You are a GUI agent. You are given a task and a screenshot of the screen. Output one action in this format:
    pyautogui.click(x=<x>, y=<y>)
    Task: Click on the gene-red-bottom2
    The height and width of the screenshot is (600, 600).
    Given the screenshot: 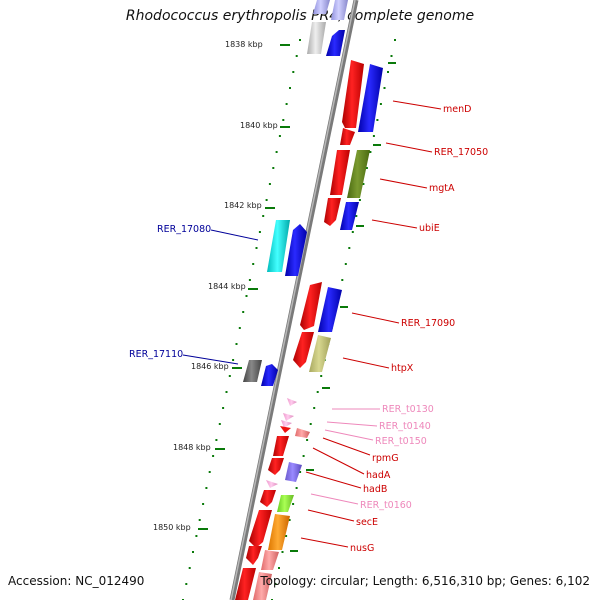 What is the action you would take?
    pyautogui.click(x=245, y=584)
    